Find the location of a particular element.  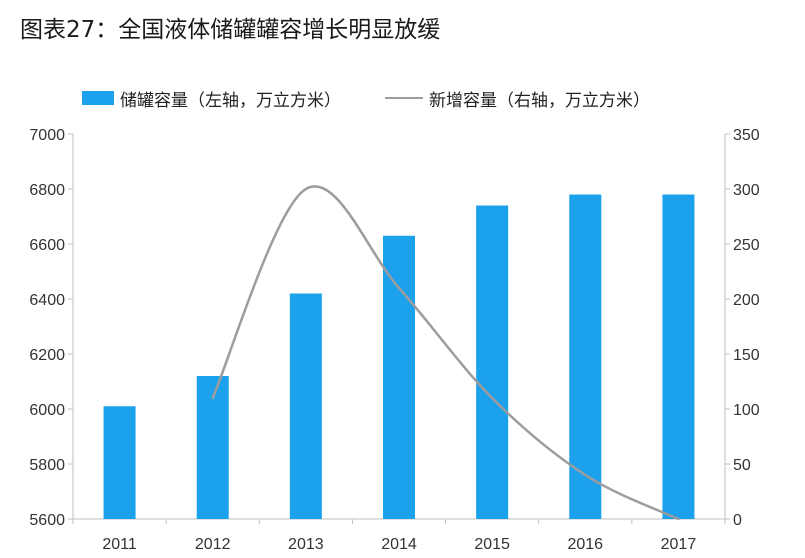

right-tick-label: 200 is located at coordinates (746, 300).